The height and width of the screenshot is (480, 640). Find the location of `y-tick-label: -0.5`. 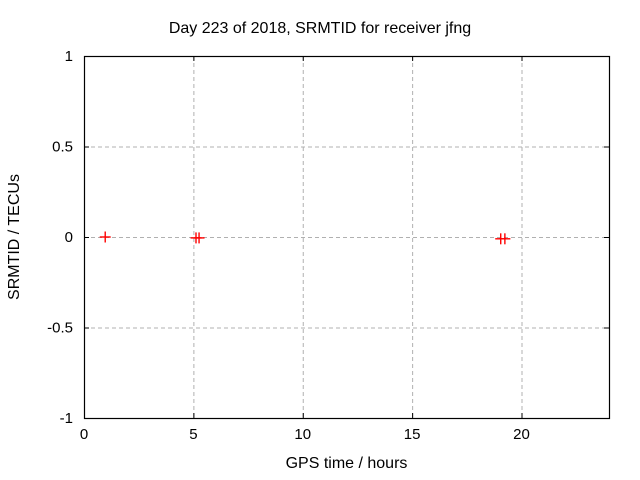

y-tick-label: -0.5 is located at coordinates (60, 328).